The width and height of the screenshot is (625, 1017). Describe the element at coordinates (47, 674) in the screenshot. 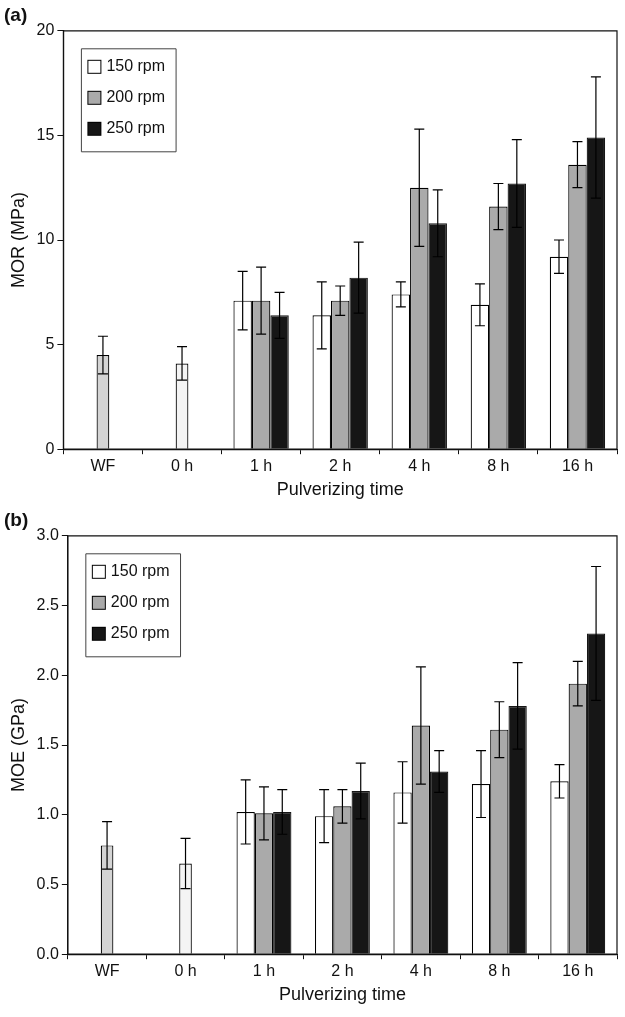

I see `y-tick-label: 2.0` at that location.